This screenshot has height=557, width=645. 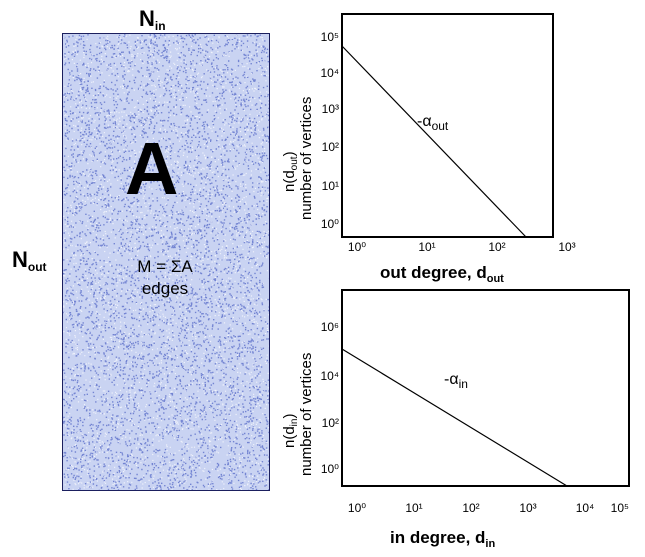 I want to click on plot-out-xlabel-text: out degree, d, so click(x=433, y=272).